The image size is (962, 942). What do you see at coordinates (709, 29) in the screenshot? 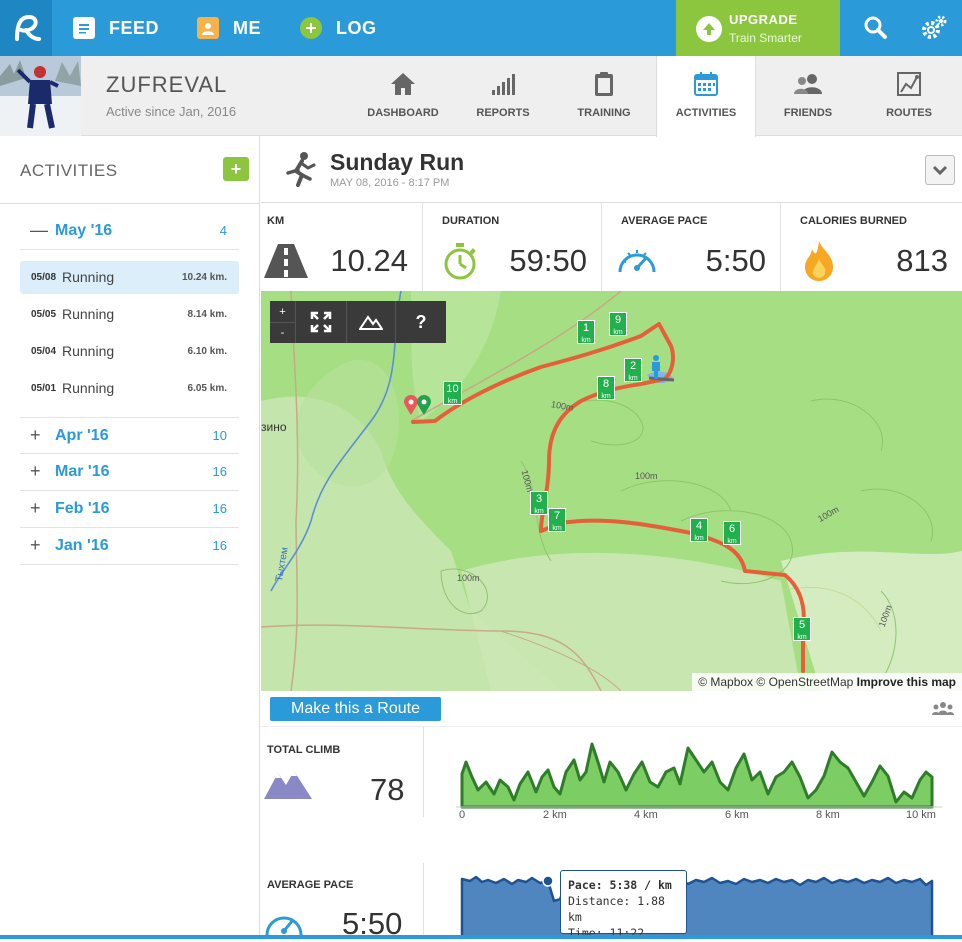
I see `arrow-up-icon` at bounding box center [709, 29].